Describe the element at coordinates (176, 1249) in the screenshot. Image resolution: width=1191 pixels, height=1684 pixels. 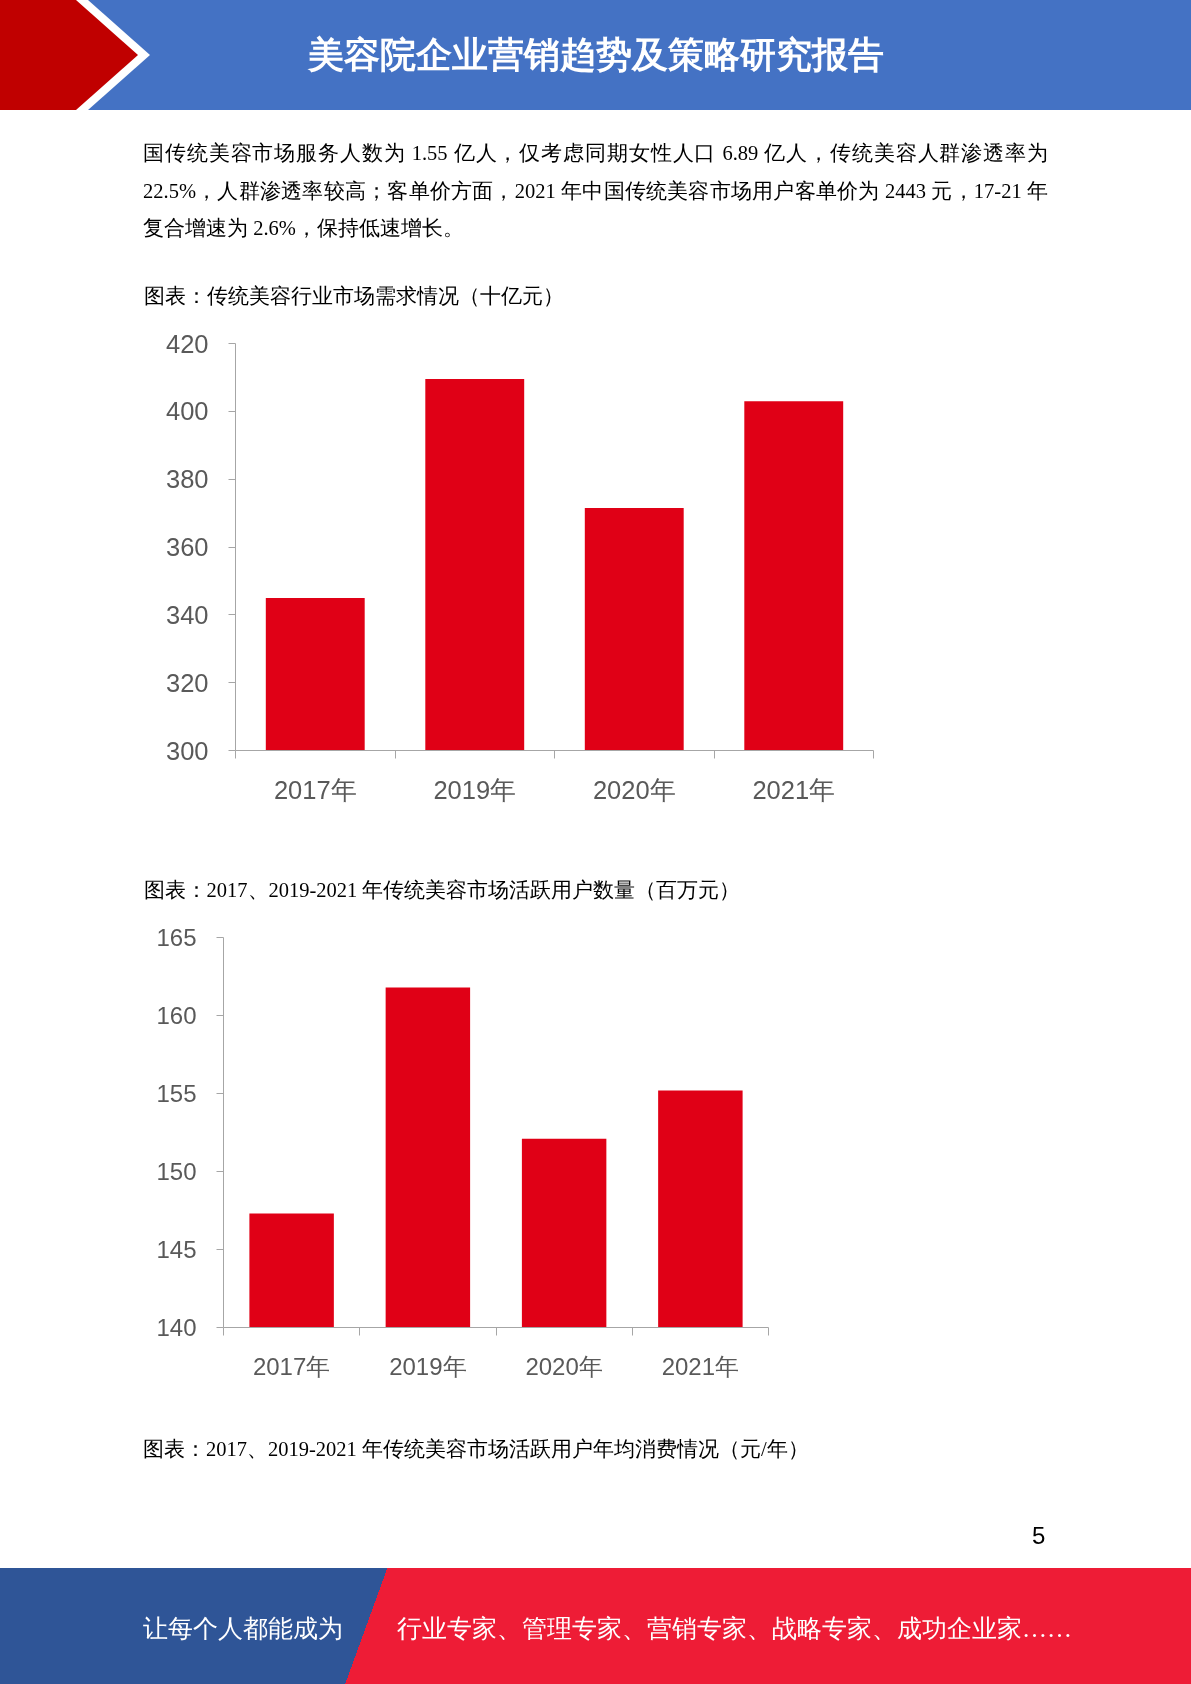
I see `y-tick-label: 145` at that location.